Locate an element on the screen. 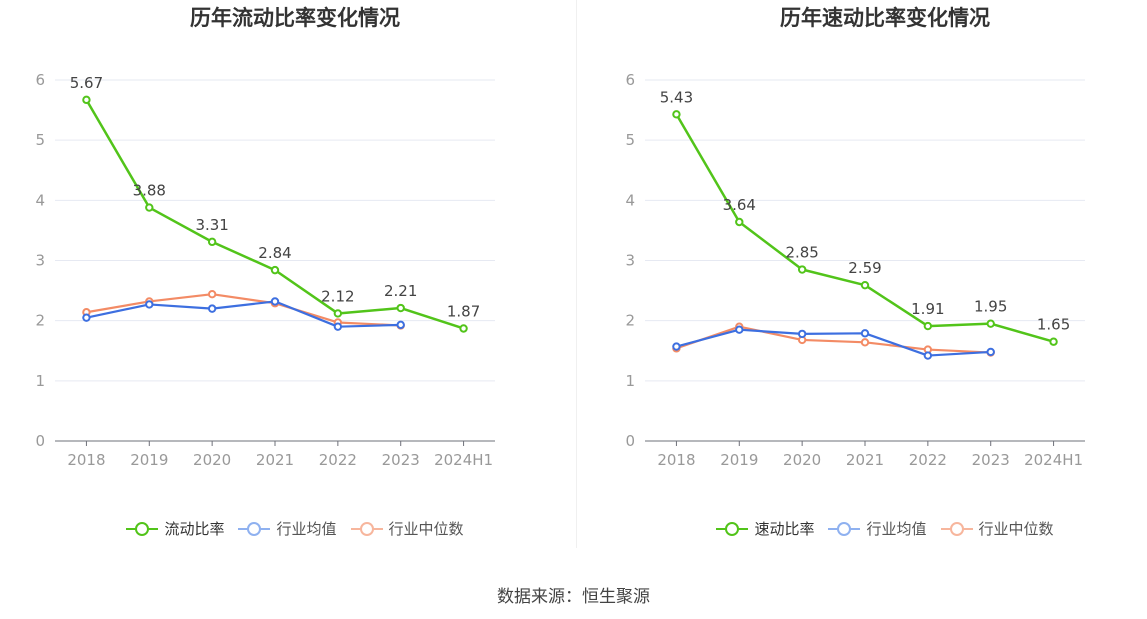 Image resolution: width=1147 pixels, height=619 pixels. data-label: 1.91 is located at coordinates (927, 309).